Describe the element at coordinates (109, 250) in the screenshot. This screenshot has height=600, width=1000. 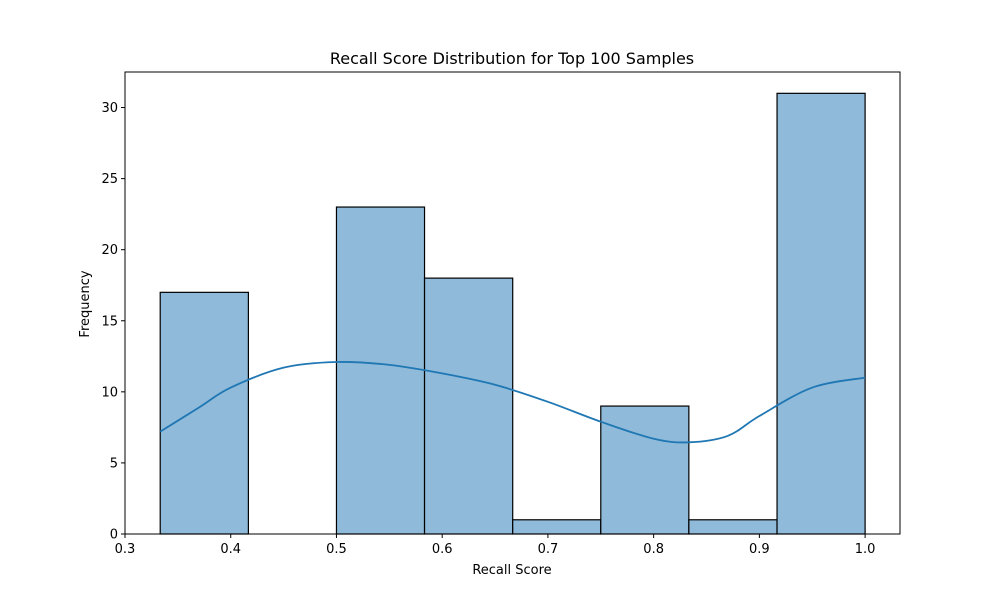
I see `y-tick-label: 20` at that location.